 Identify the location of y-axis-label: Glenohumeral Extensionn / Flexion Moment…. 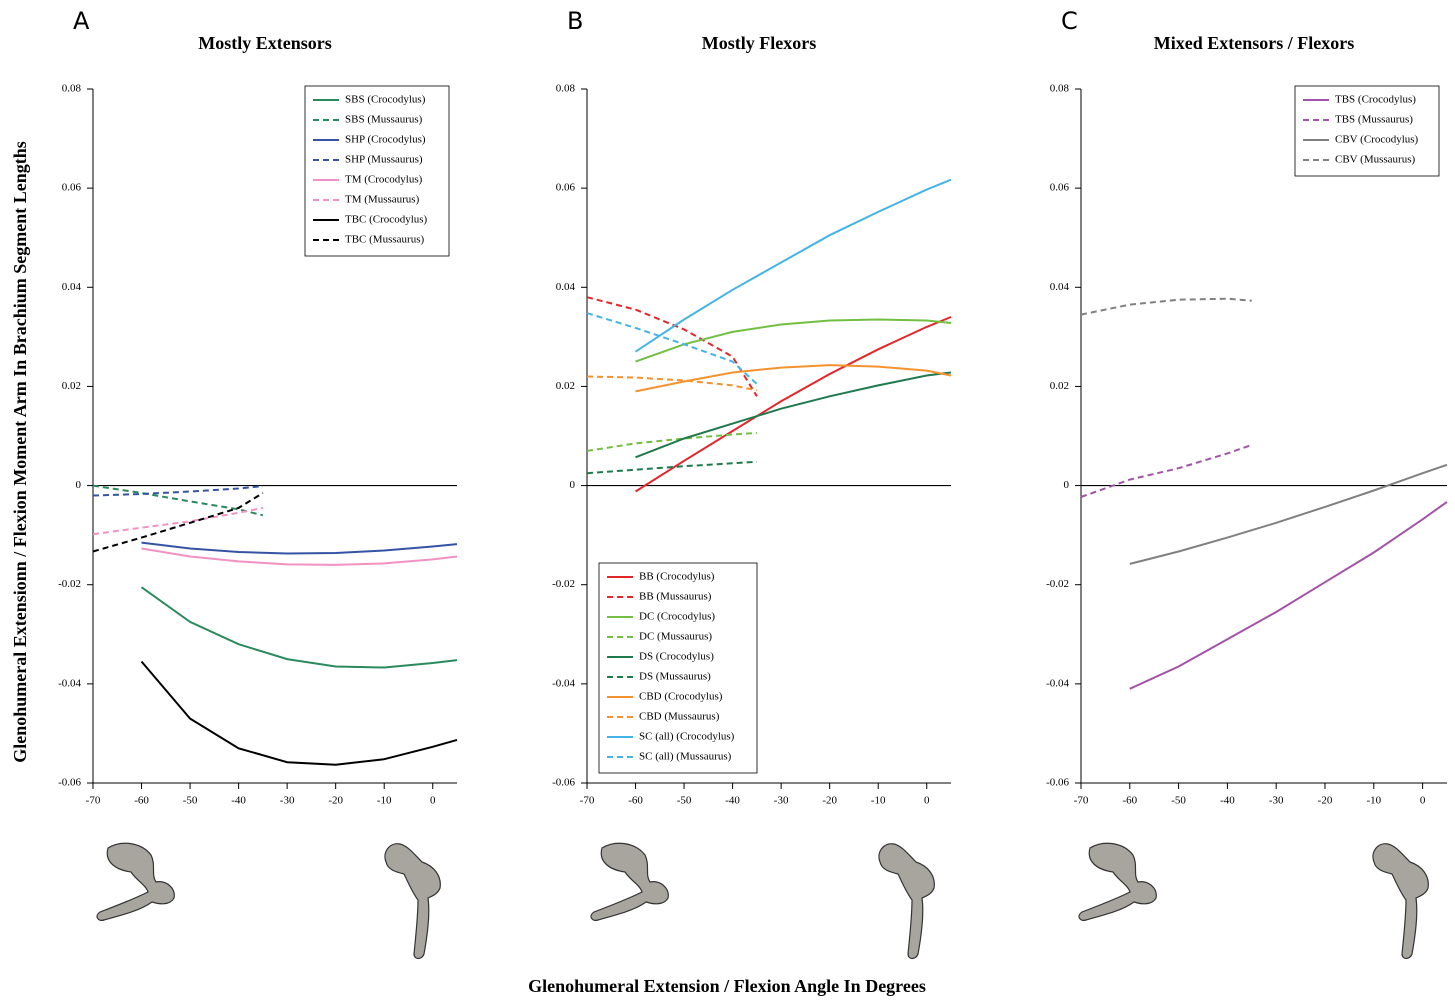
(20, 452).